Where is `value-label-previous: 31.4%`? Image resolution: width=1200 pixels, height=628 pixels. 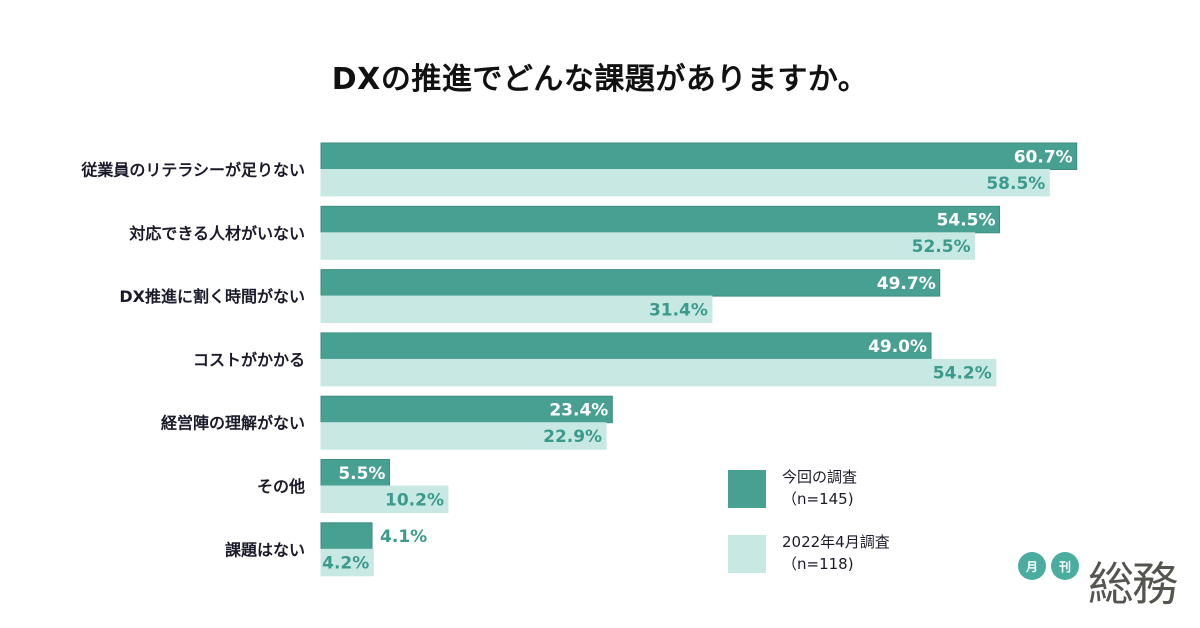 value-label-previous: 31.4% is located at coordinates (678, 310).